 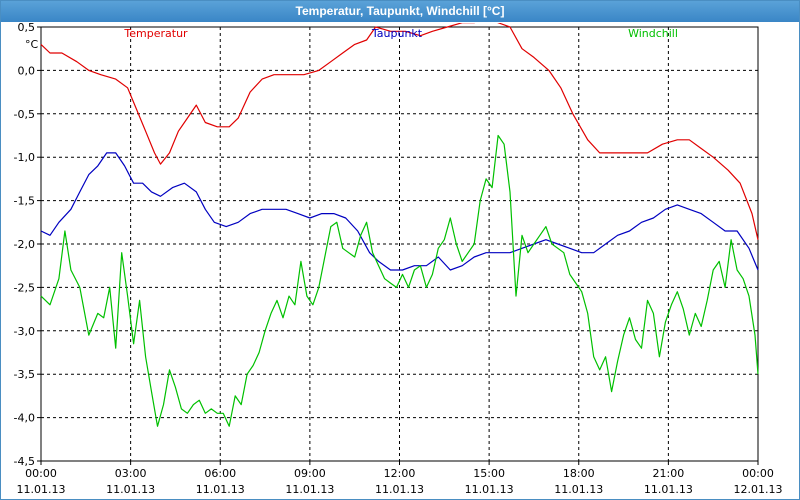 What do you see at coordinates (579, 473) in the screenshot?
I see `x-tick-time-label: 18:00` at bounding box center [579, 473].